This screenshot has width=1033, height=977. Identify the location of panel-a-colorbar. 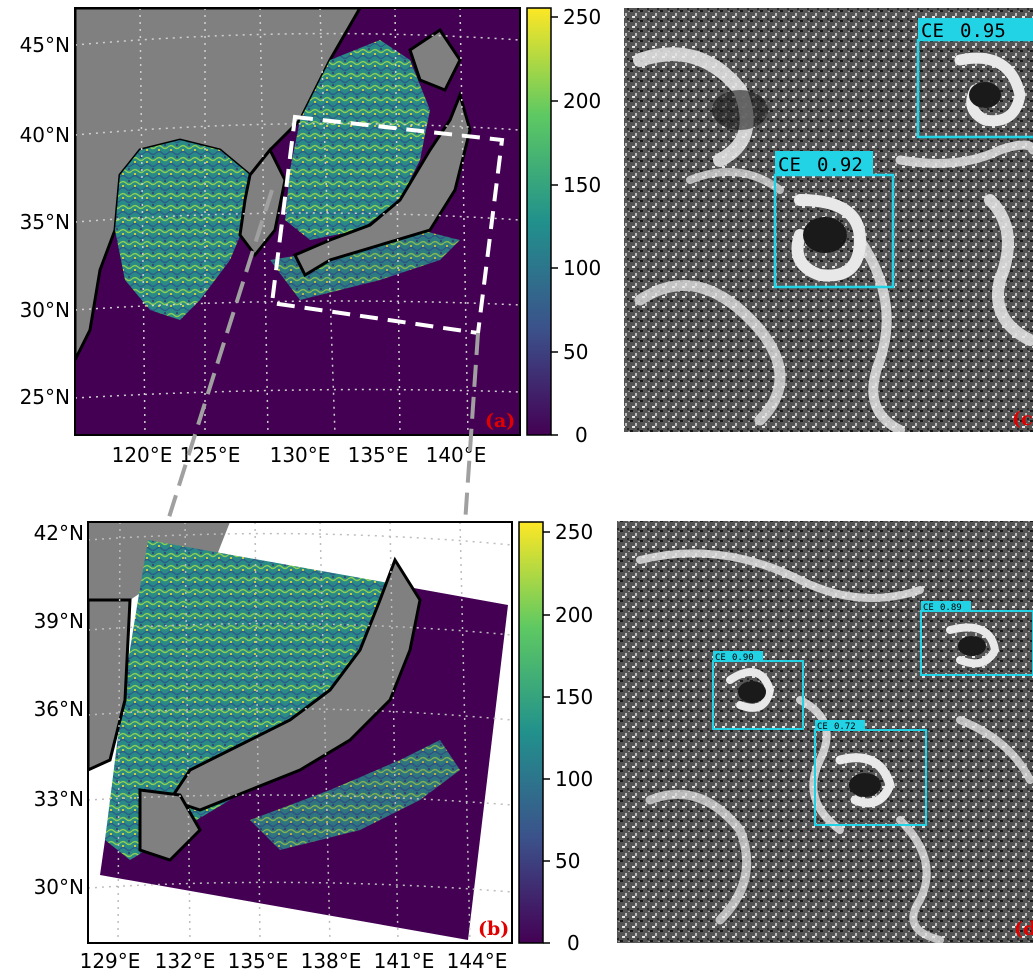
(539, 221).